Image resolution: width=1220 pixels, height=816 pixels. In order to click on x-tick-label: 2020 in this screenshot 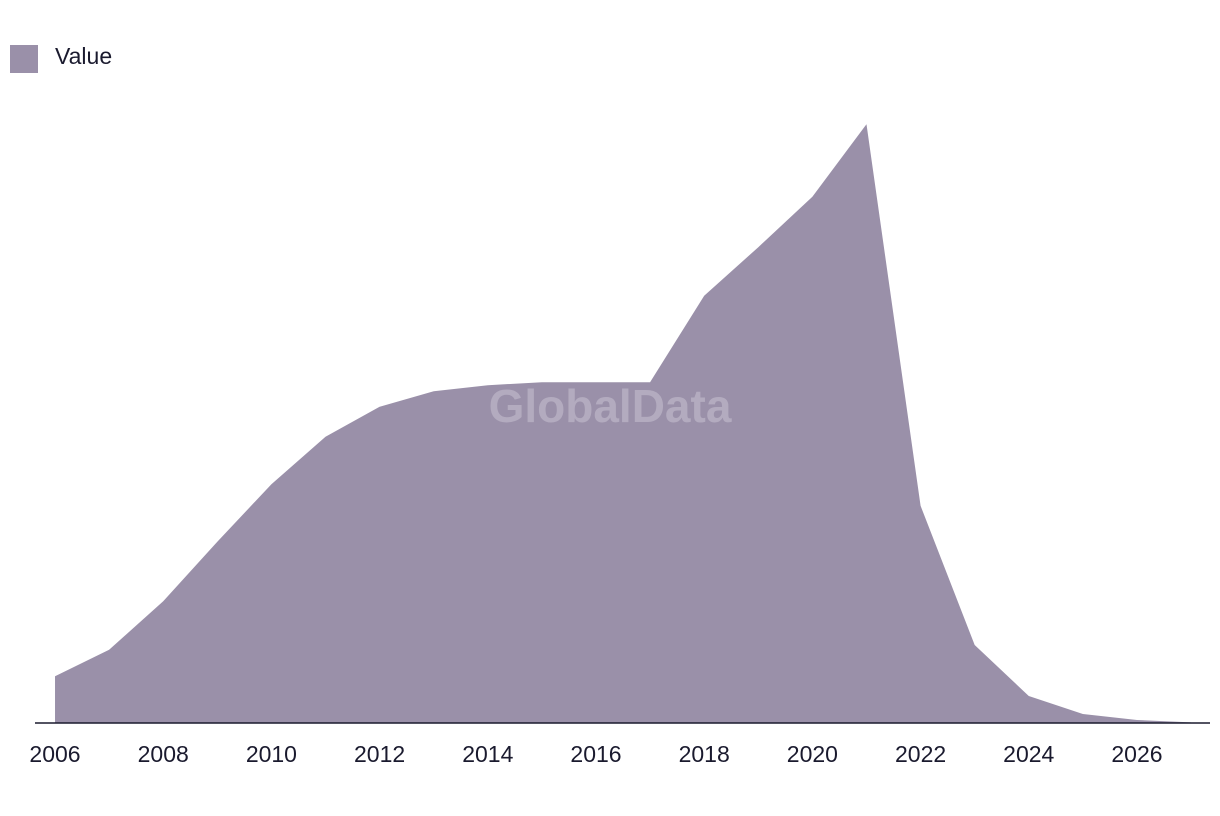, I will do `click(812, 754)`.